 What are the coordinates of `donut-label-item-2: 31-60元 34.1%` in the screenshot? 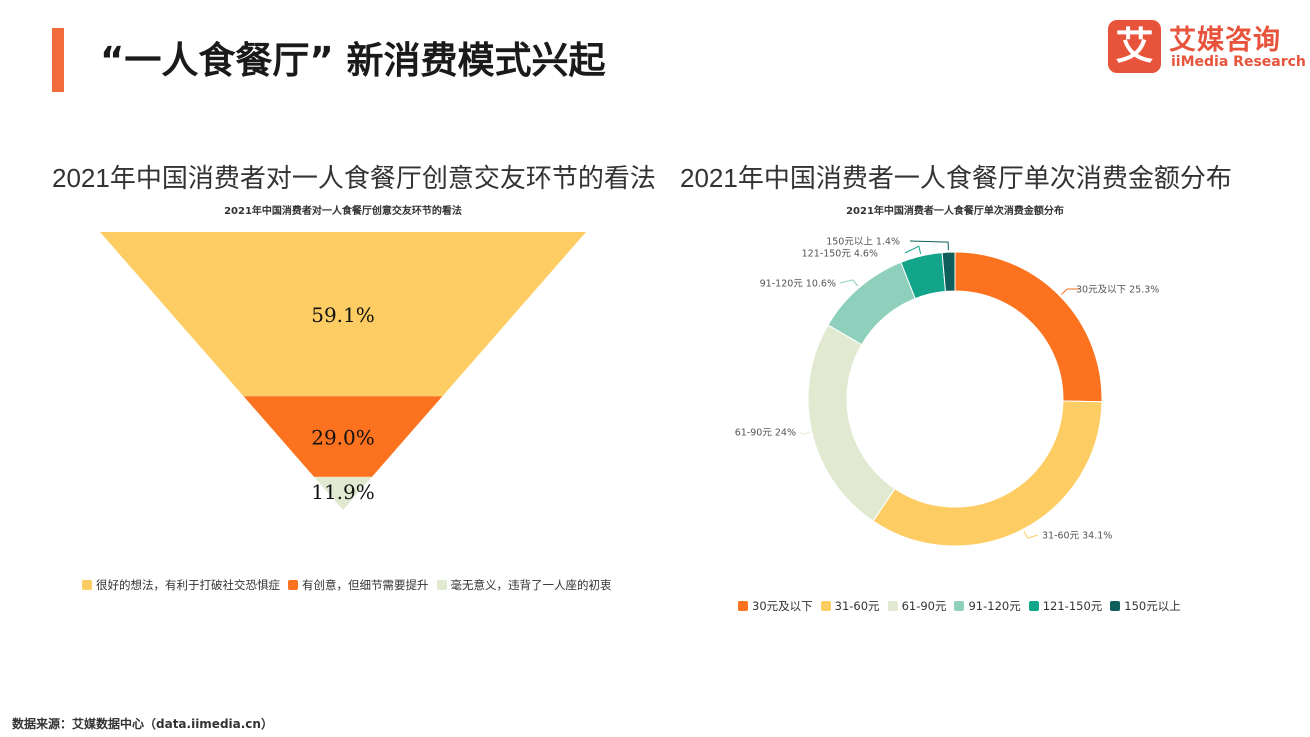 It's located at (1077, 536).